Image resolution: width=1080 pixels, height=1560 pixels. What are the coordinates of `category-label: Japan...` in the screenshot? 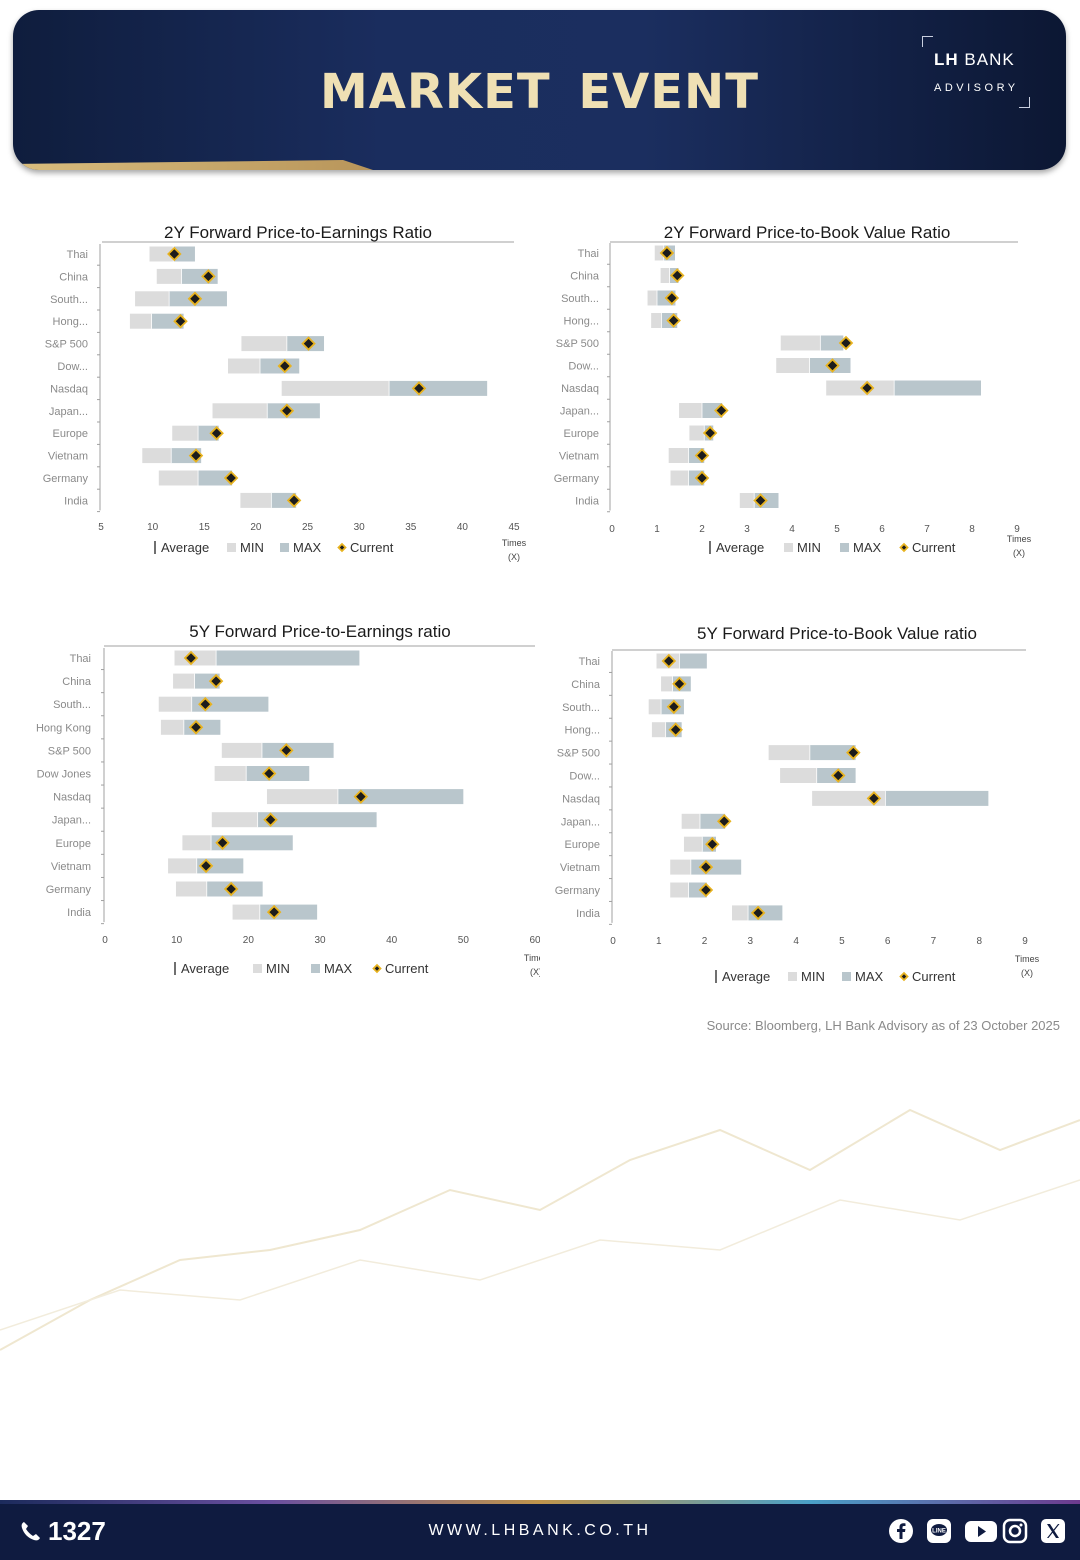 It's located at (68, 412).